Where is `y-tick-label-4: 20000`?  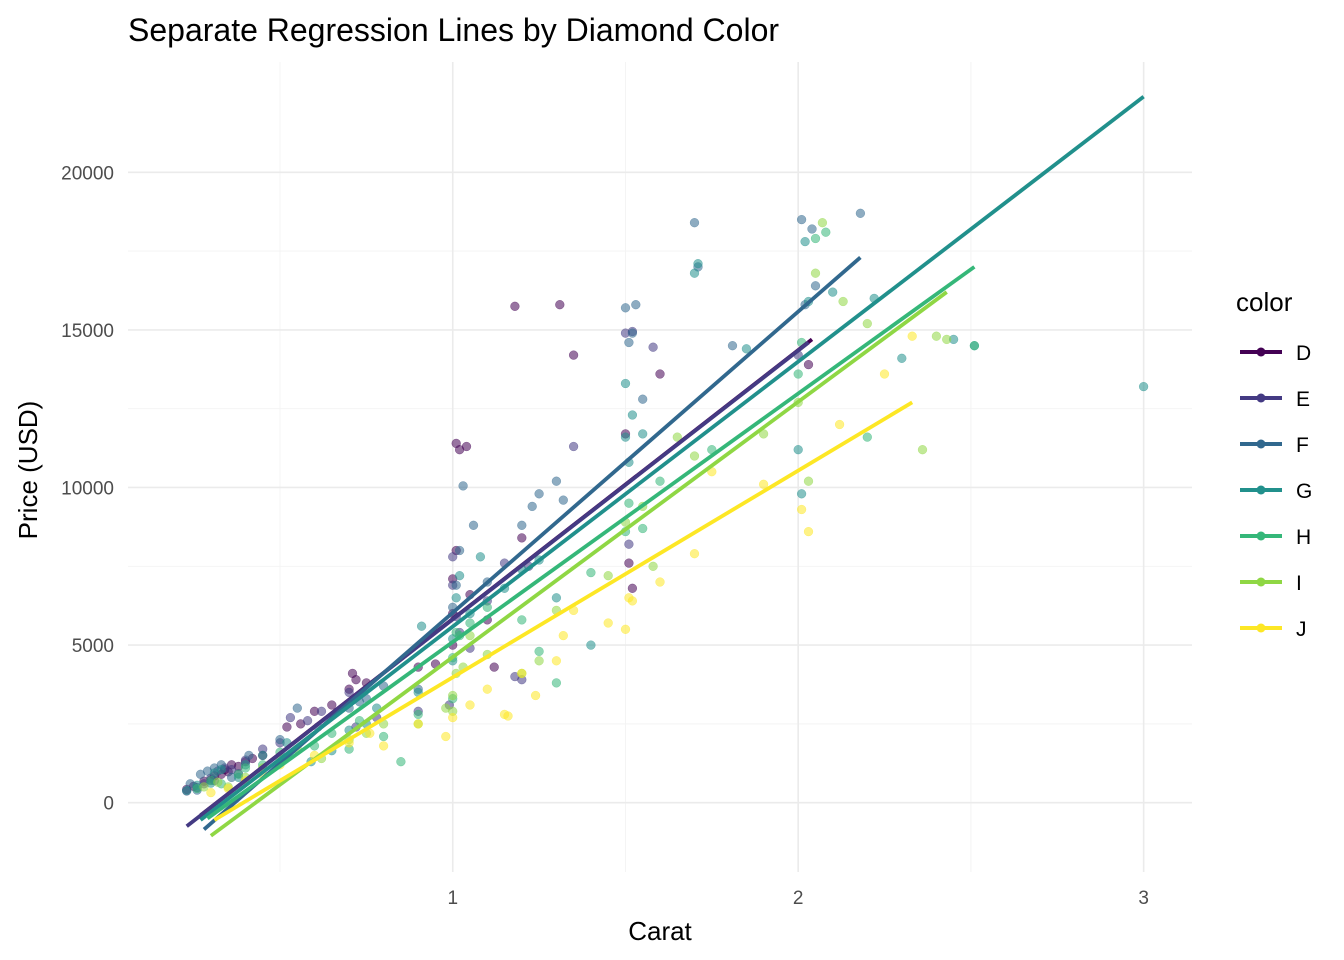
y-tick-label-4: 20000 is located at coordinates (87, 173).